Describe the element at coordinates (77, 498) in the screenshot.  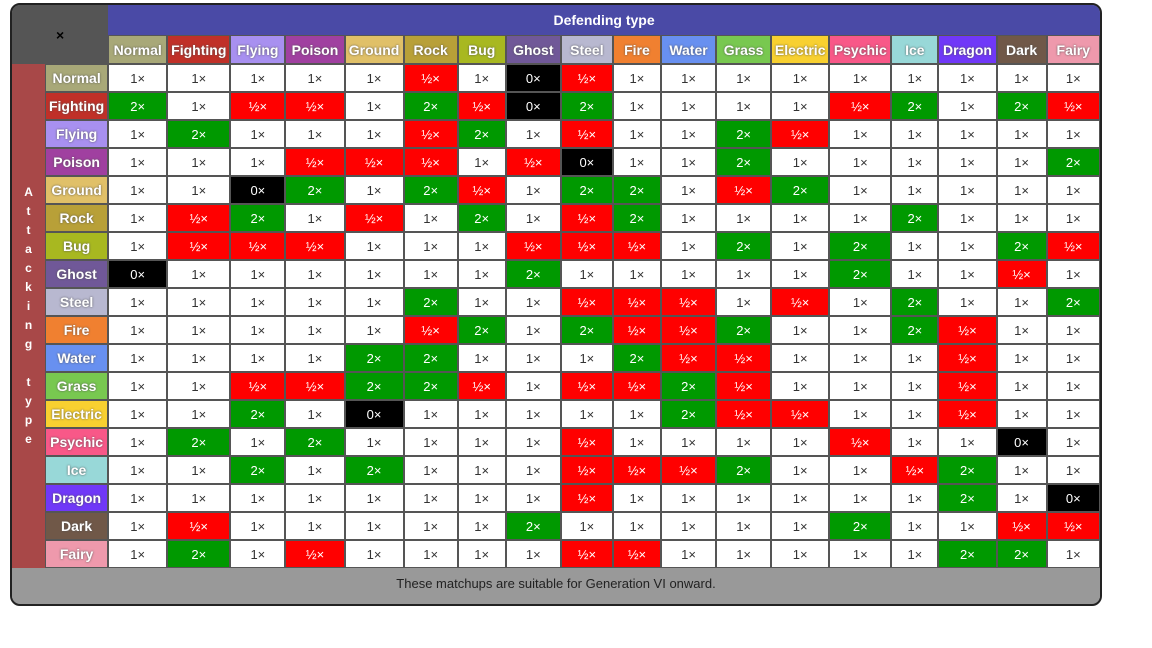
I see `attacking-type-dragon: Dragon` at that location.